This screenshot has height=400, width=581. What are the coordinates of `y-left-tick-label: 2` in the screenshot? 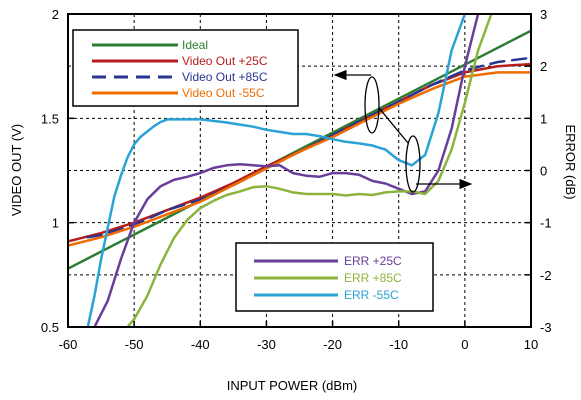 It's located at (55, 14).